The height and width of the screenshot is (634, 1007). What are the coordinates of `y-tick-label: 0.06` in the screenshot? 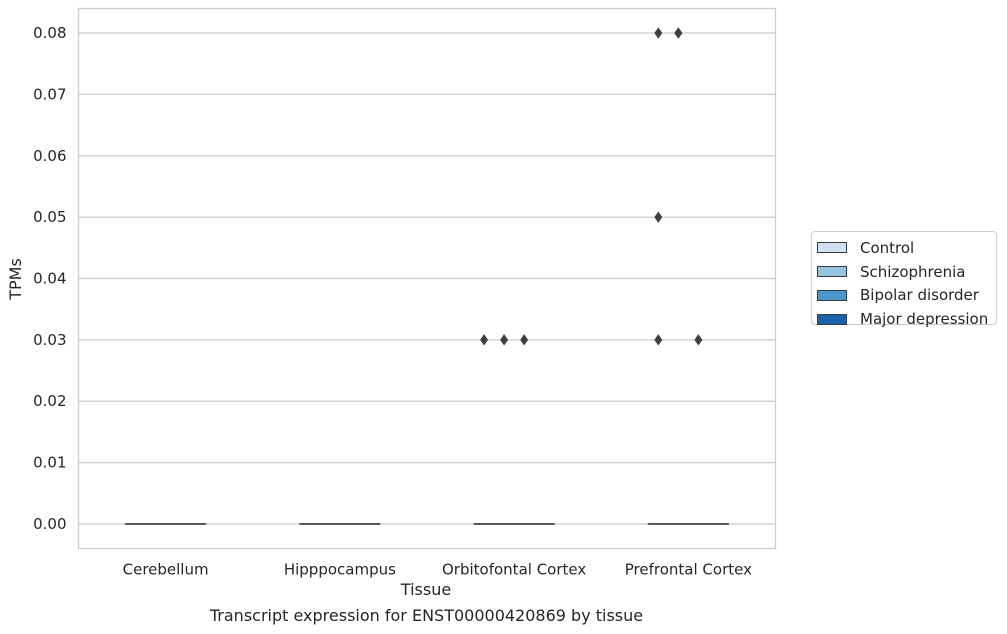 It's located at (49, 156).